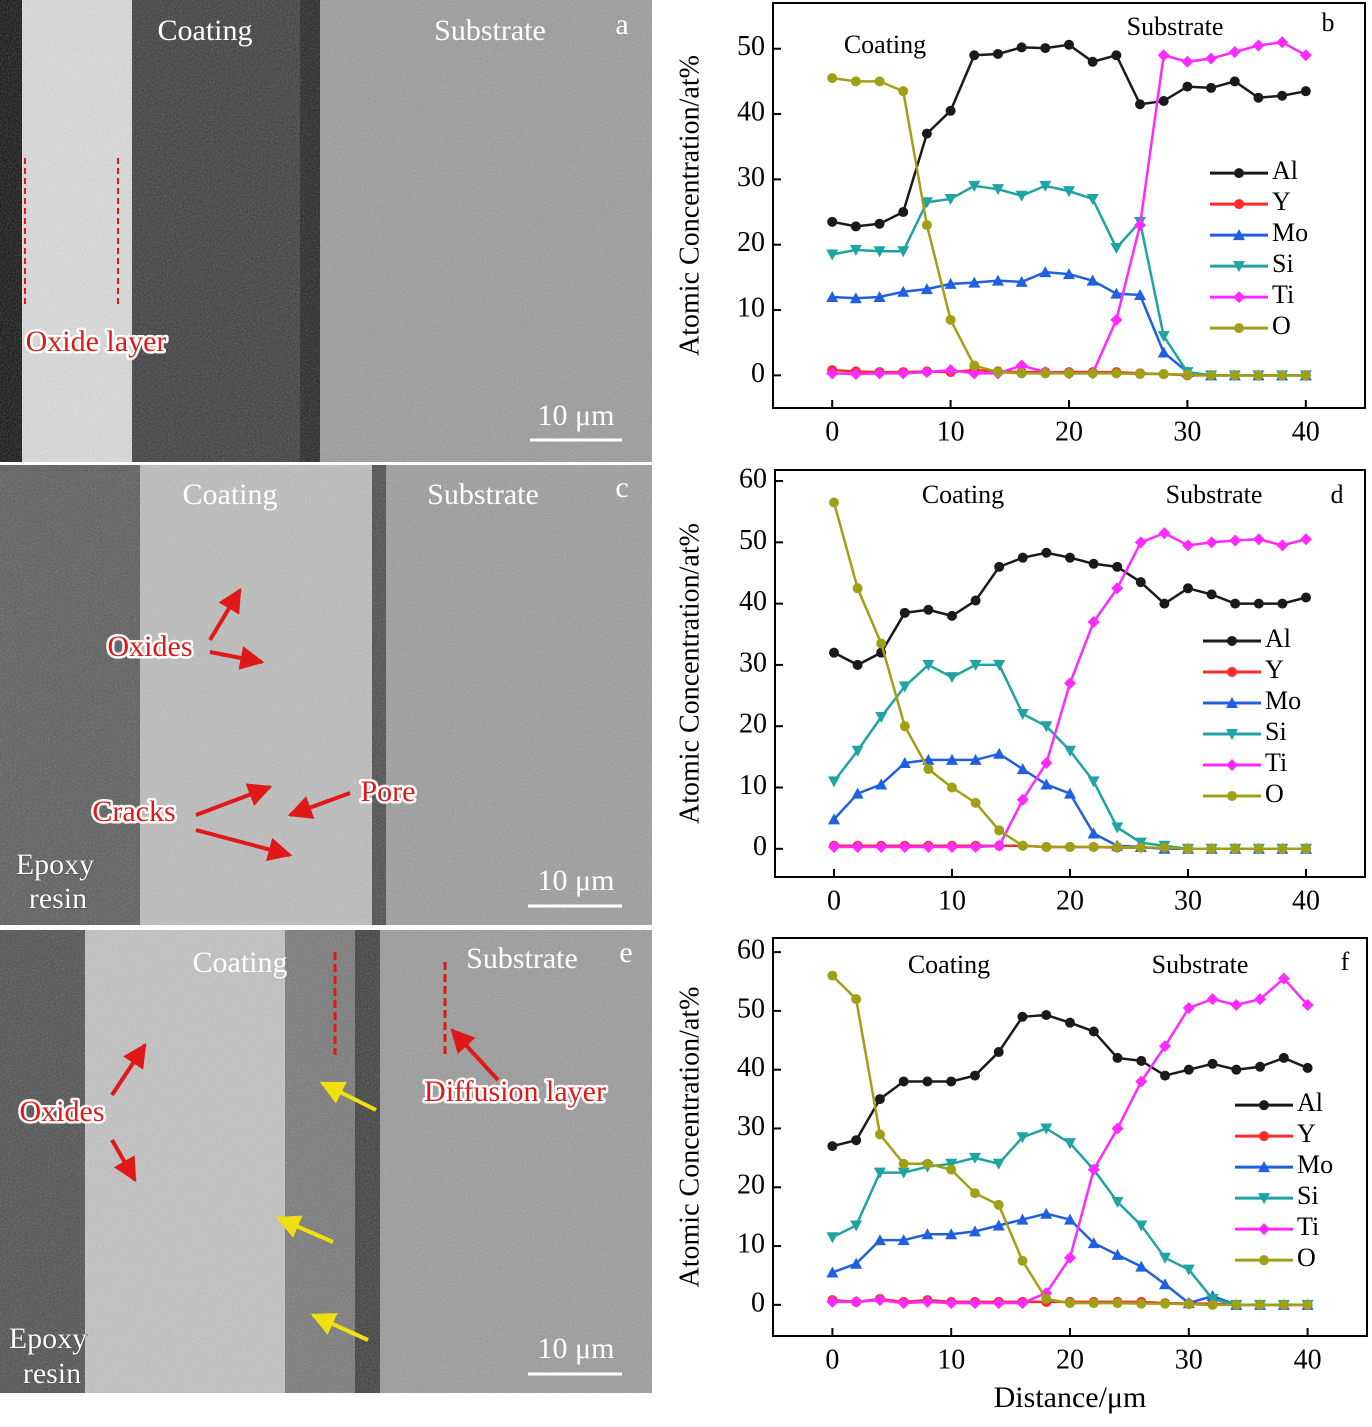  What do you see at coordinates (1308, 1226) in the screenshot?
I see `legend-label: Ti` at bounding box center [1308, 1226].